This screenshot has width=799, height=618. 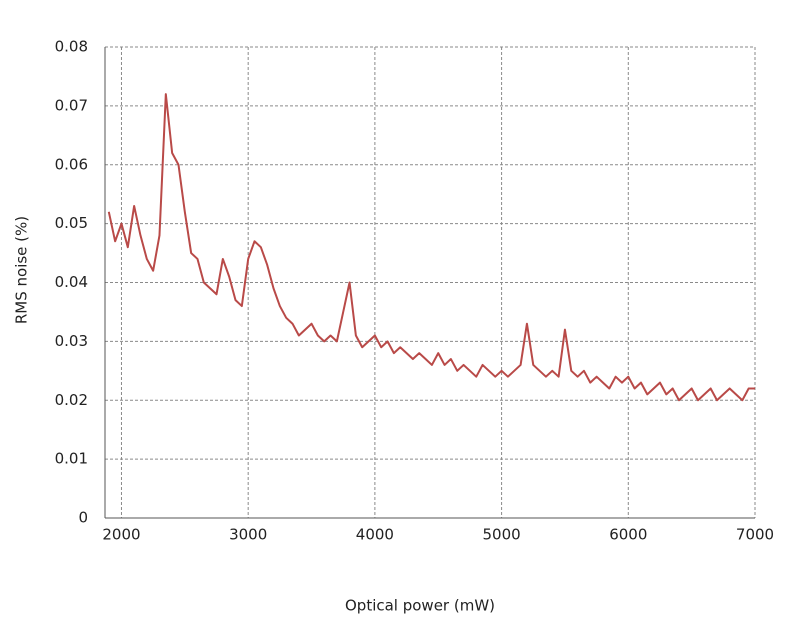 What do you see at coordinates (628, 535) in the screenshot?
I see `x-tick-label: 6000` at bounding box center [628, 535].